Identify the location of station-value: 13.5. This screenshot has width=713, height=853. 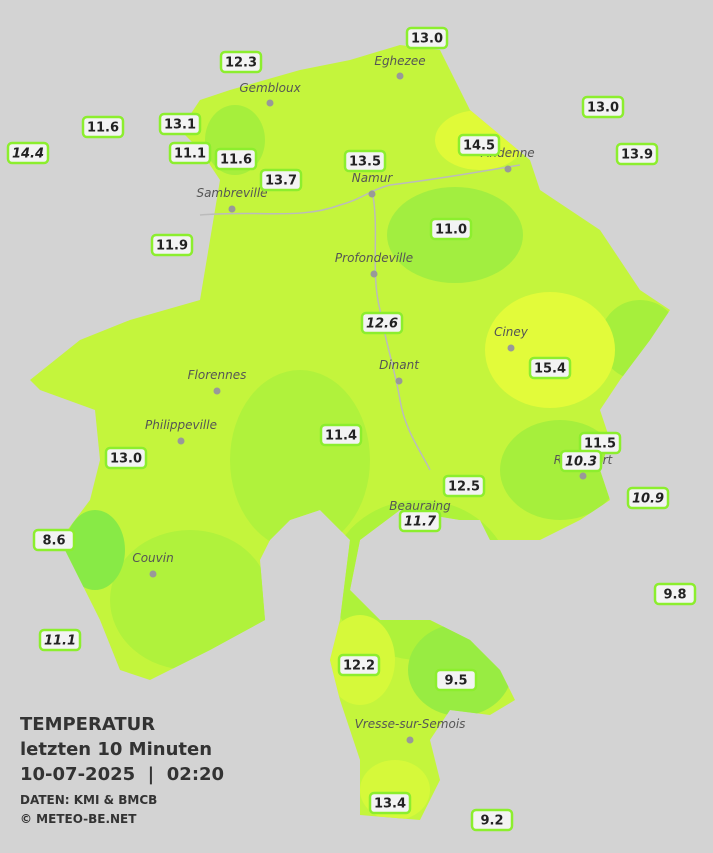
(365, 162).